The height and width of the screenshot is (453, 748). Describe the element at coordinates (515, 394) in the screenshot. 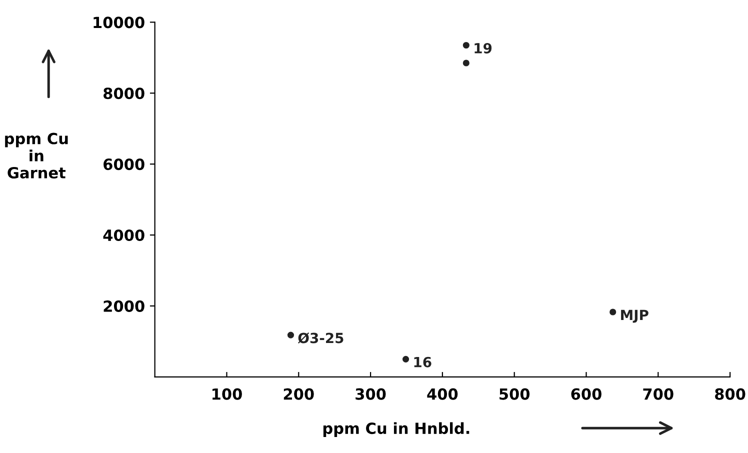

I see `x-tick-label: 500` at that location.